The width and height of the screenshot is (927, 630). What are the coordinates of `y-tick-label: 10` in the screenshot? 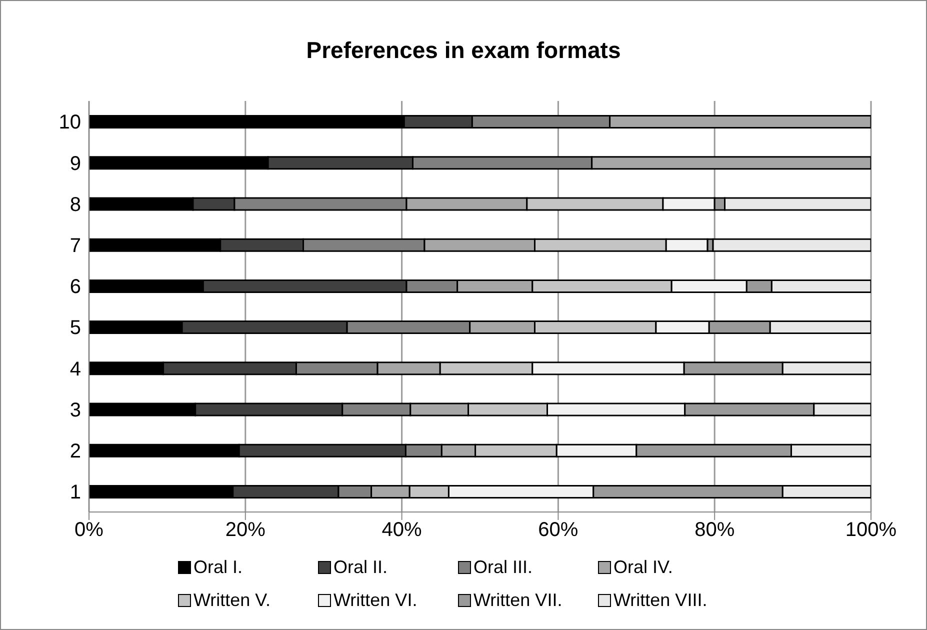 It's located at (69, 123).